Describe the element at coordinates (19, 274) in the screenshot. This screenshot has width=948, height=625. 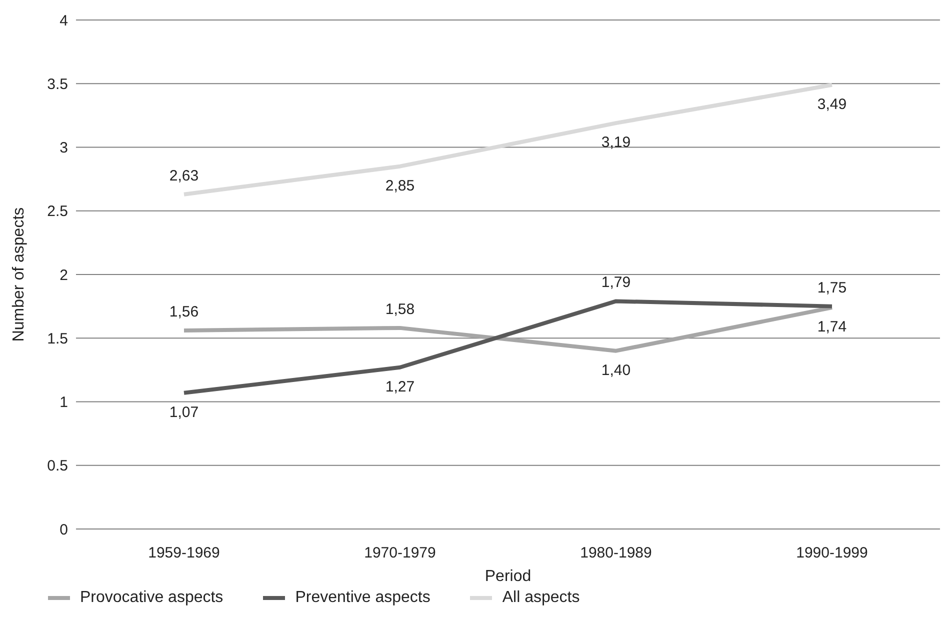
I see `y-axis-title: Number of aspects` at that location.